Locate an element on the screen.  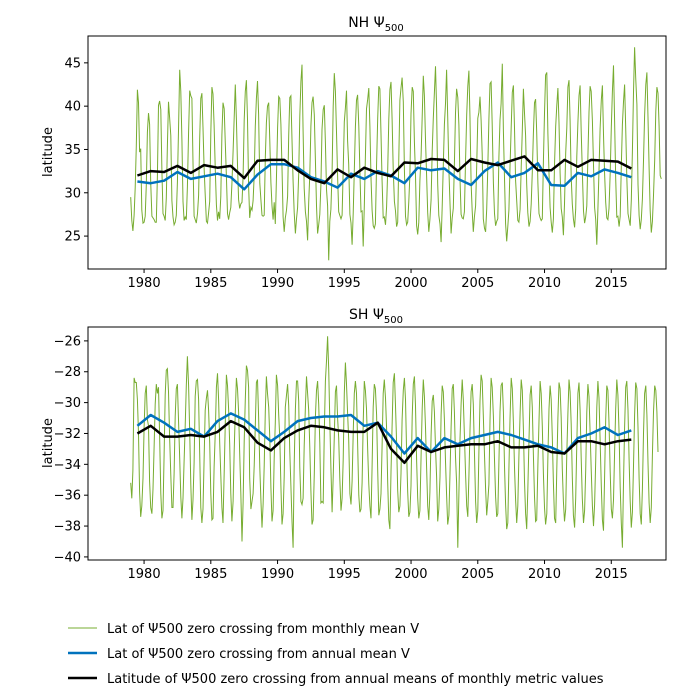
y-tick-label: −34 is located at coordinates (67, 465).